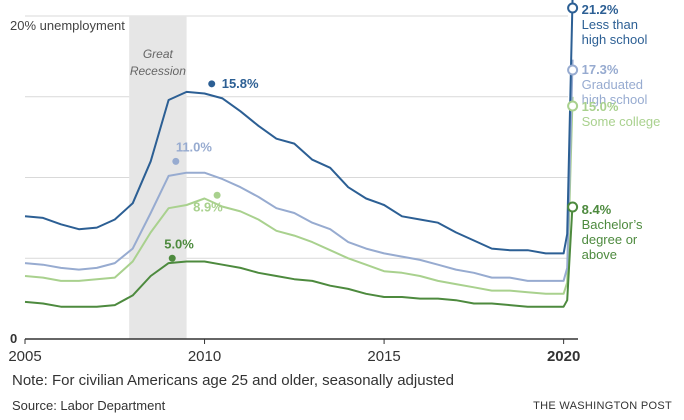 Image resolution: width=684 pixels, height=420 pixels. I want to click on recession-shading, so click(158, 177).